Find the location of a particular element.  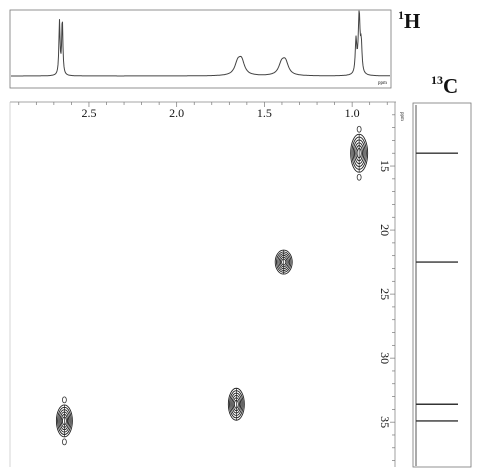

c-tick-label: 20 is located at coordinates (385, 230).